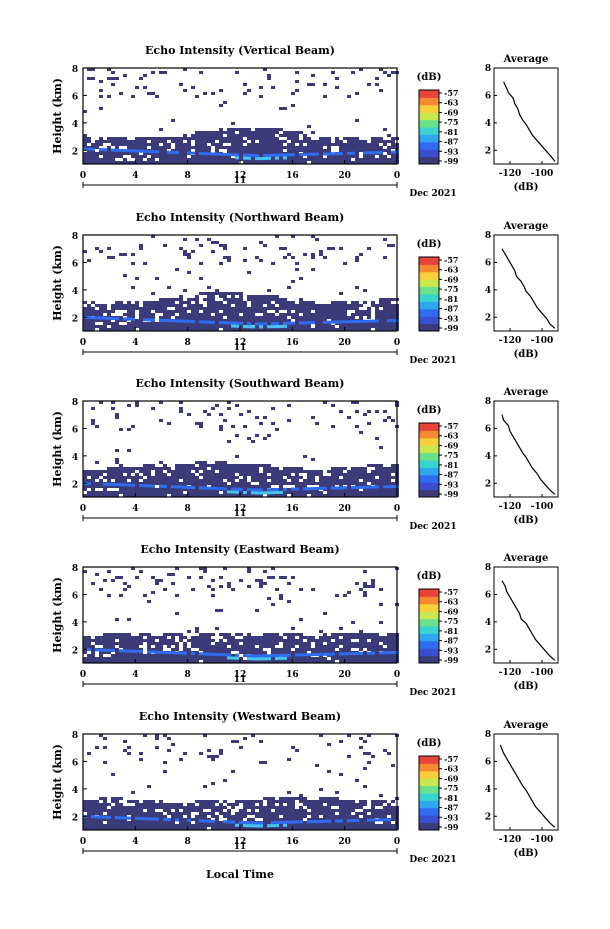  What do you see at coordinates (83, 343) in the screenshot?
I see `x-tick-label: 0` at bounding box center [83, 343].